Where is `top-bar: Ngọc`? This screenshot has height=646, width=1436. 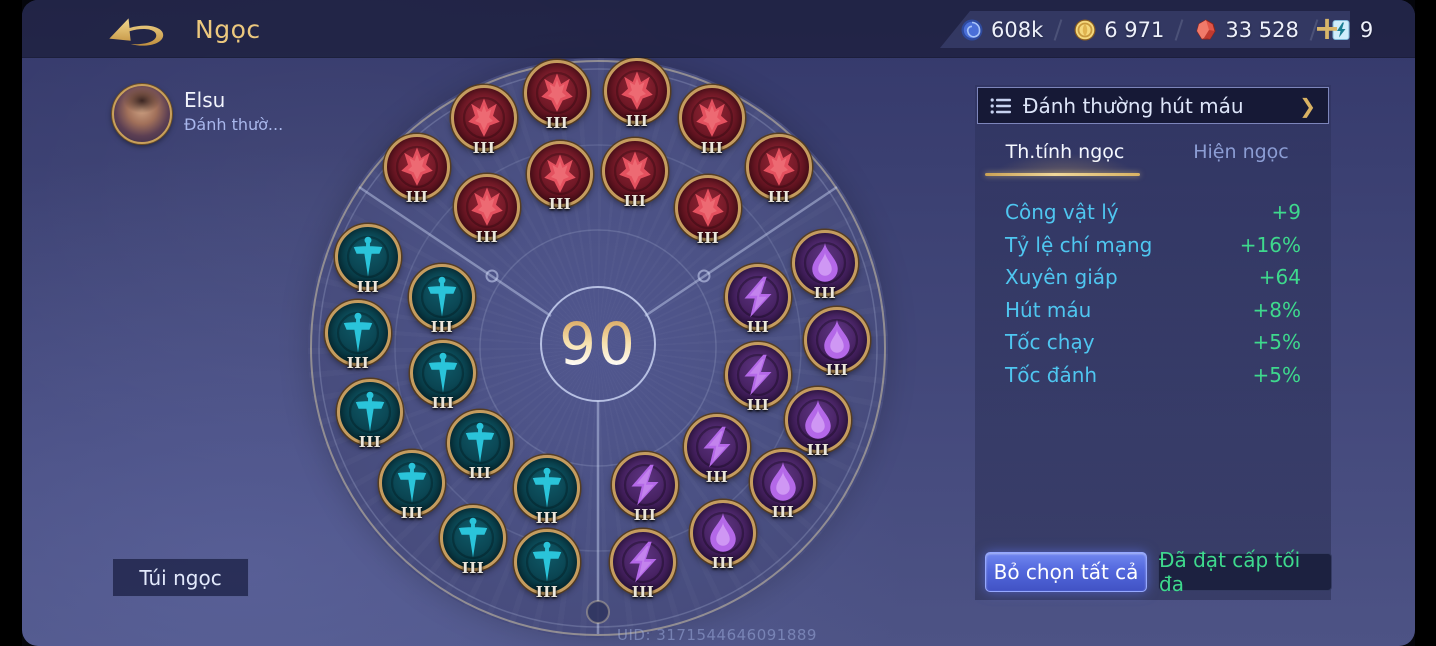 top-bar: Ngọc is located at coordinates (718, 29).